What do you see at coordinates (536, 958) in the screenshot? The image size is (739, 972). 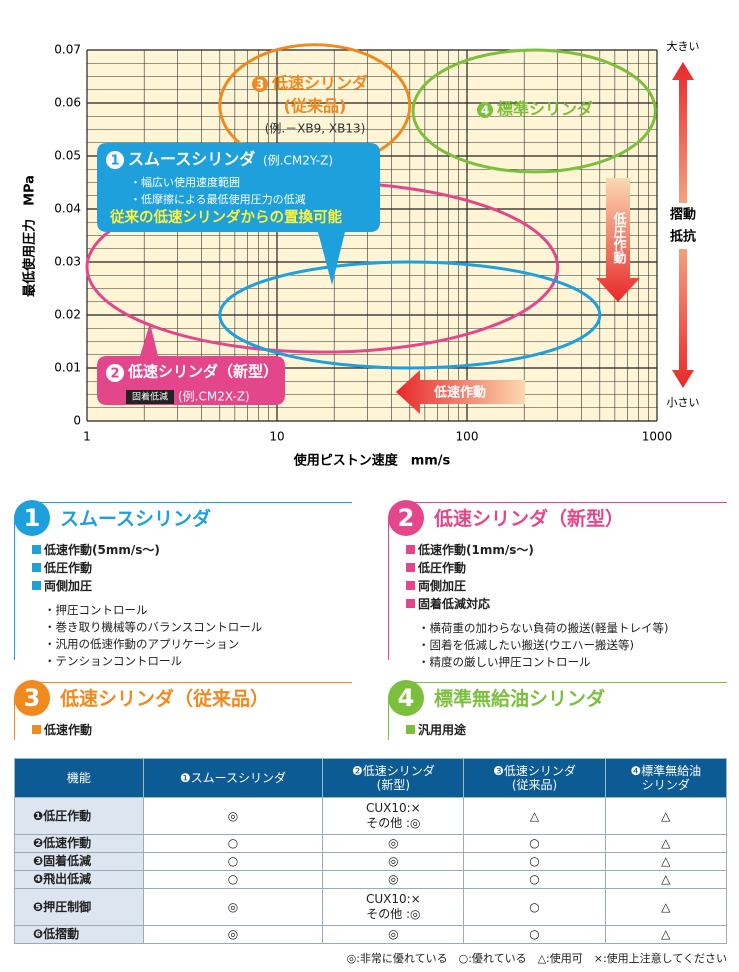 I see `table-legend: ◎:非常に優れている ○:優れている △:使用可 ×:使用上注意してください` at bounding box center [536, 958].